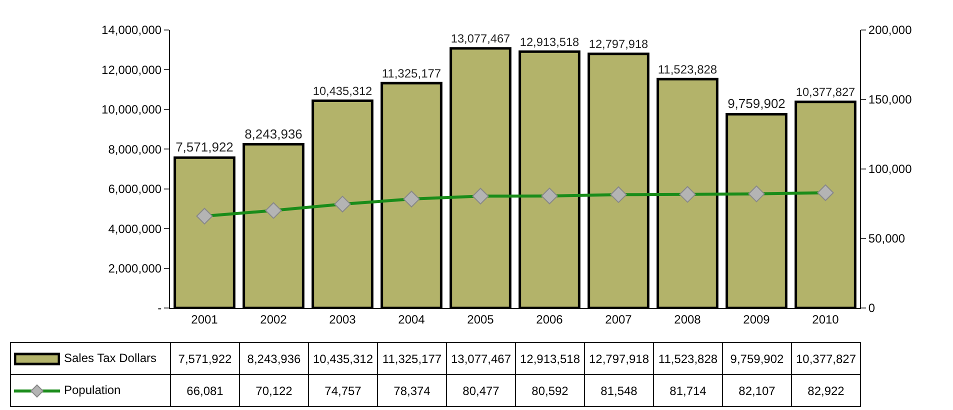 Image resolution: width=953 pixels, height=410 pixels. Describe the element at coordinates (412, 358) in the screenshot. I see `data-label: 11,325,177` at that location.